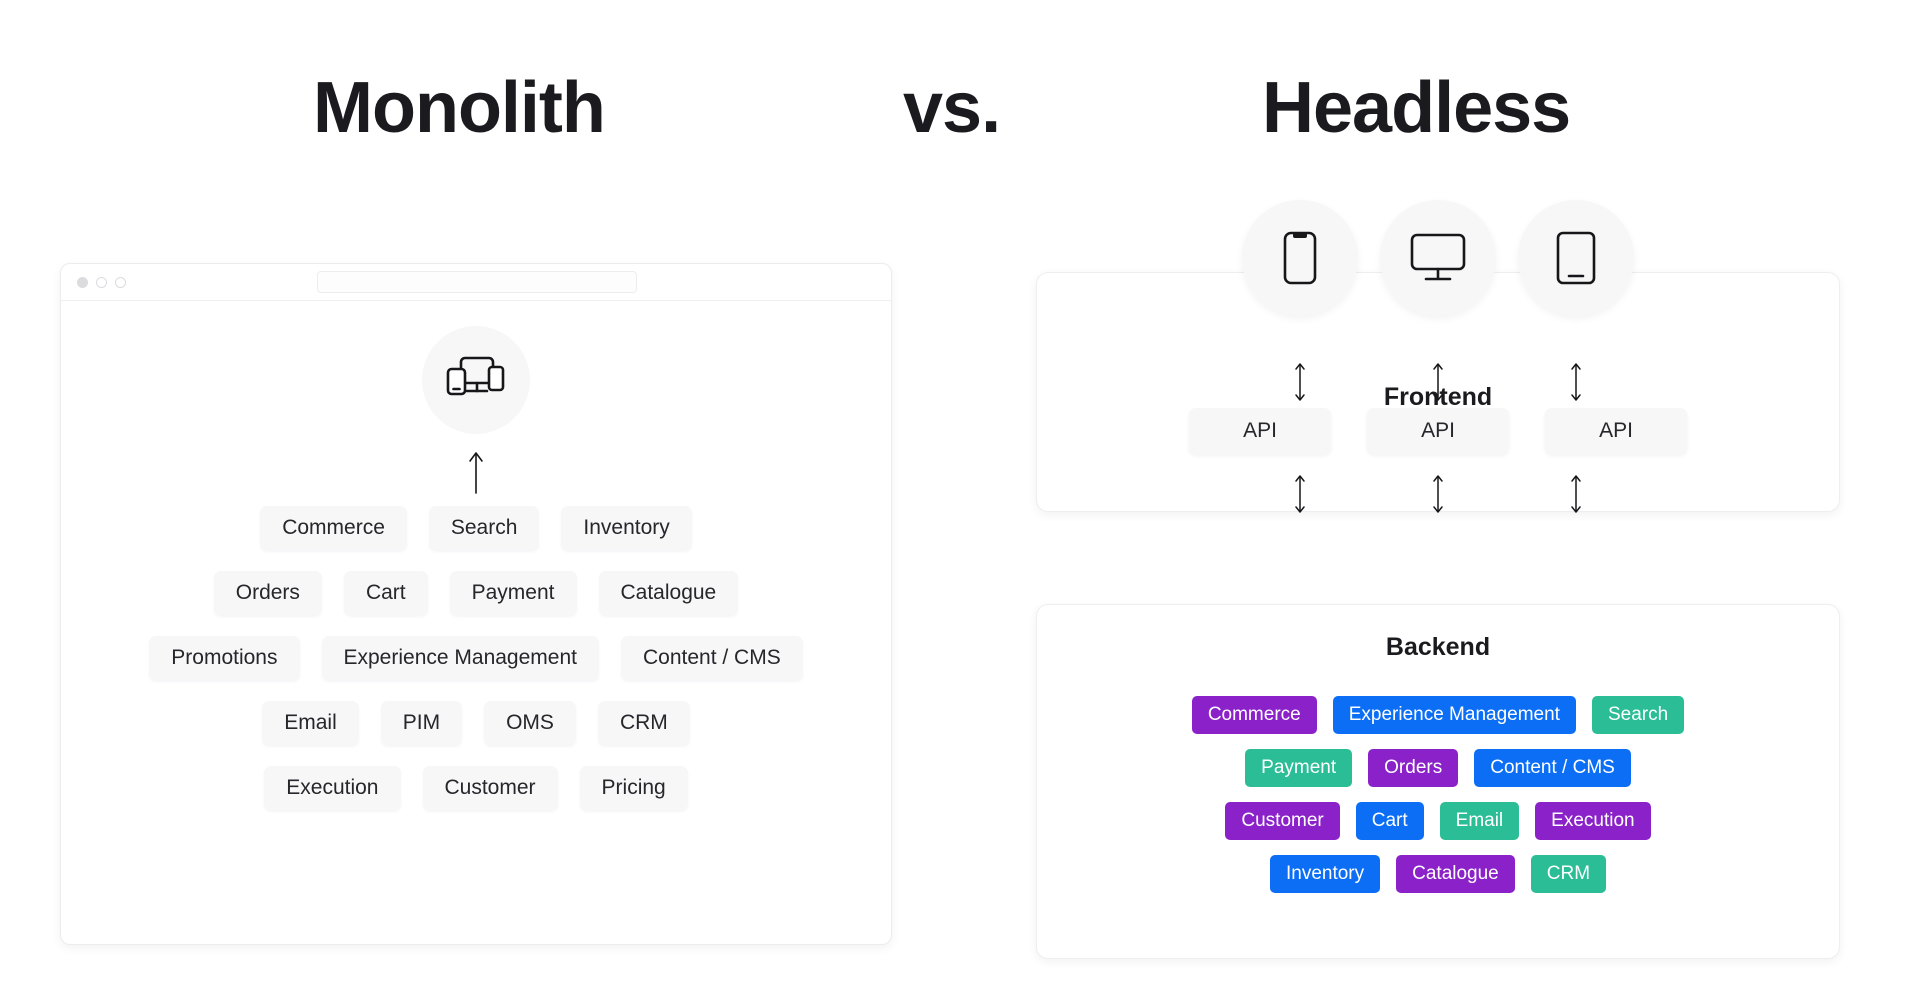 The width and height of the screenshot is (1920, 1004). Describe the element at coordinates (1299, 768) in the screenshot. I see `service-chip: Payment` at that location.